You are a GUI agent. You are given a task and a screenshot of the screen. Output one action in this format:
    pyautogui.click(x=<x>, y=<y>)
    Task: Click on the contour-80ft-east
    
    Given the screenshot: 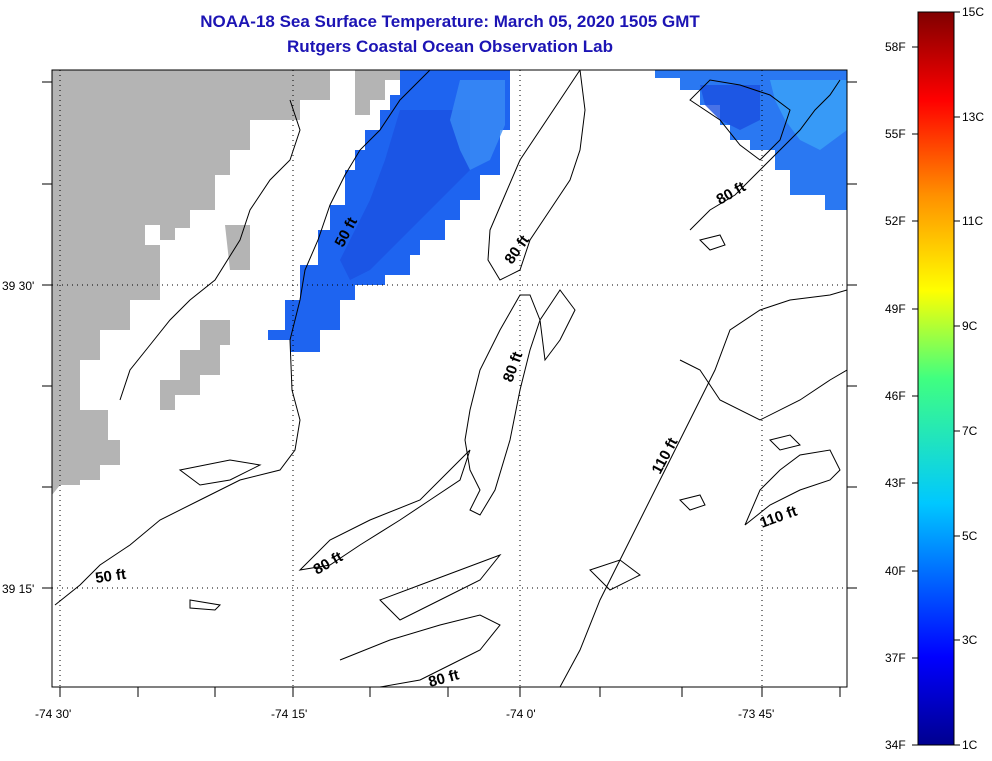 What is the action you would take?
    pyautogui.click(x=765, y=155)
    